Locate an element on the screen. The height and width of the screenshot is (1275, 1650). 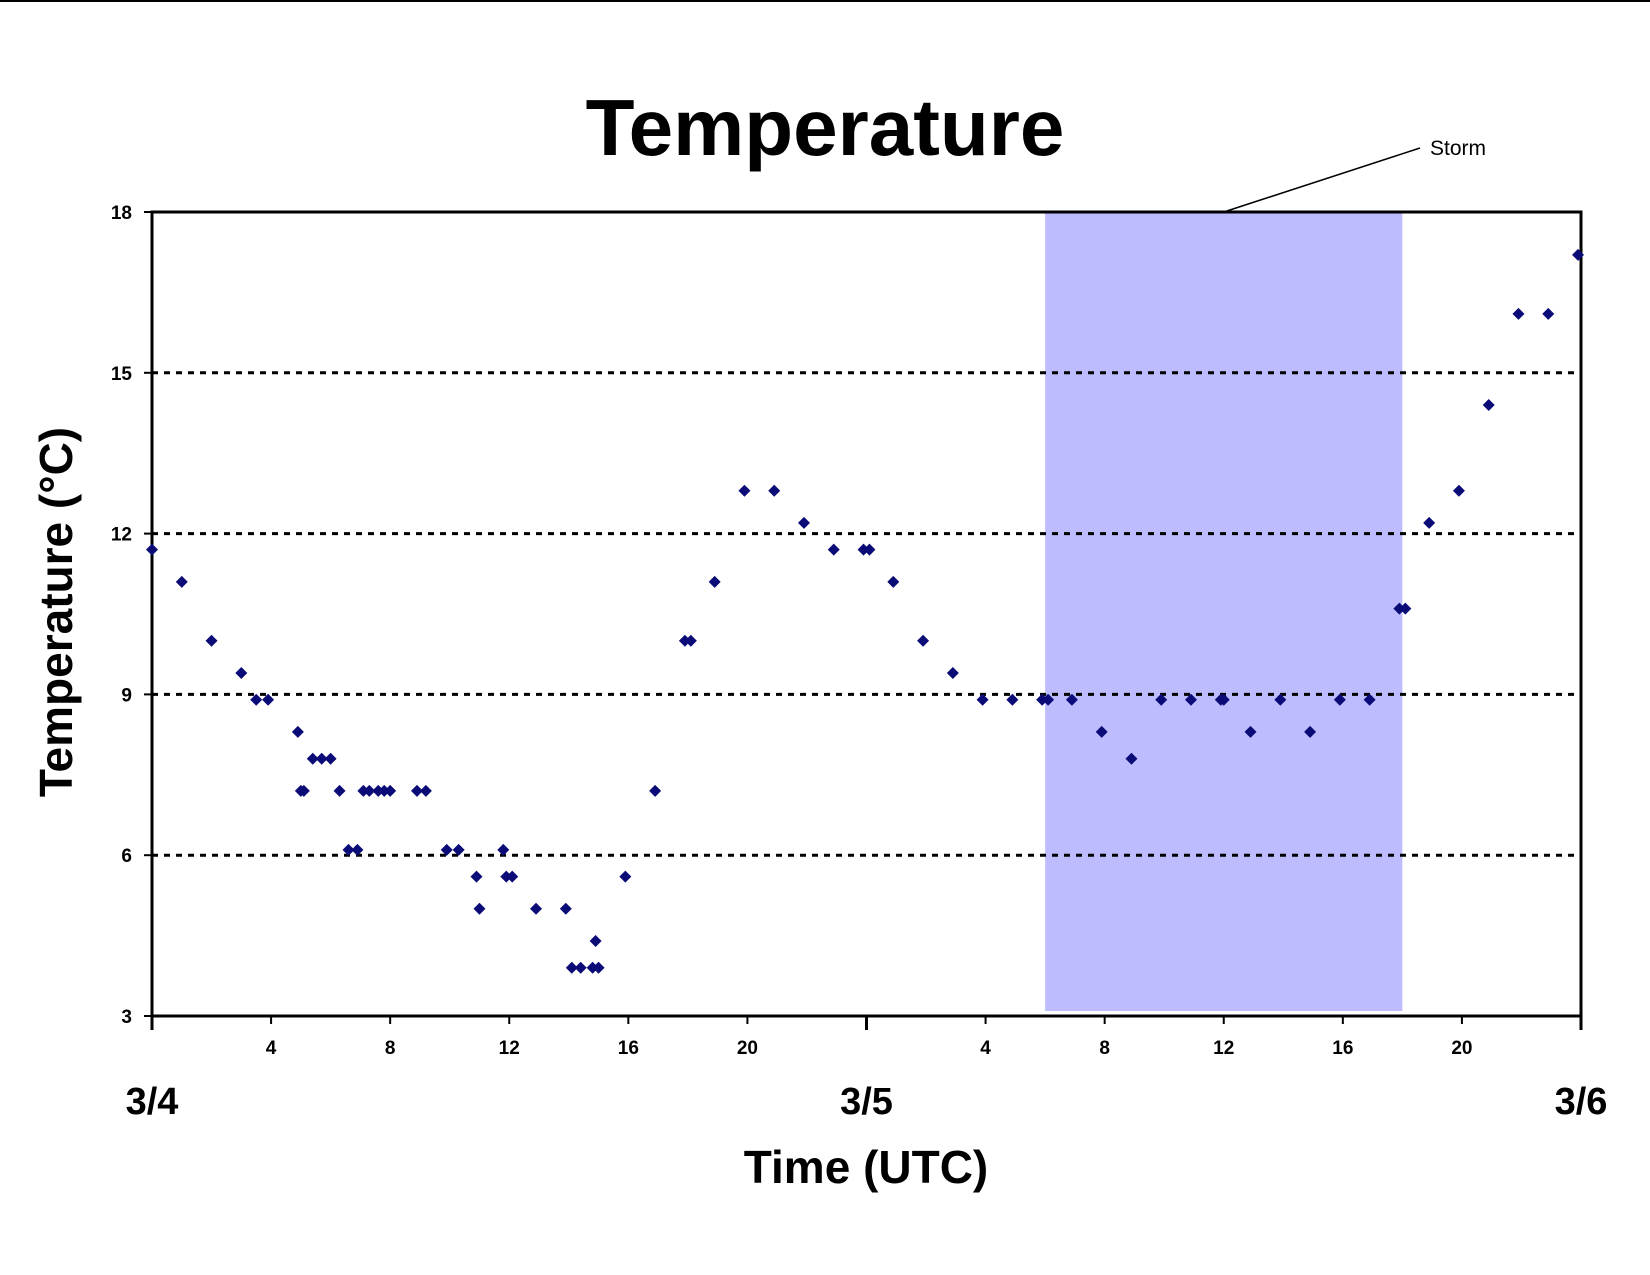
storm-annotation: Storm is located at coordinates (1458, 148).